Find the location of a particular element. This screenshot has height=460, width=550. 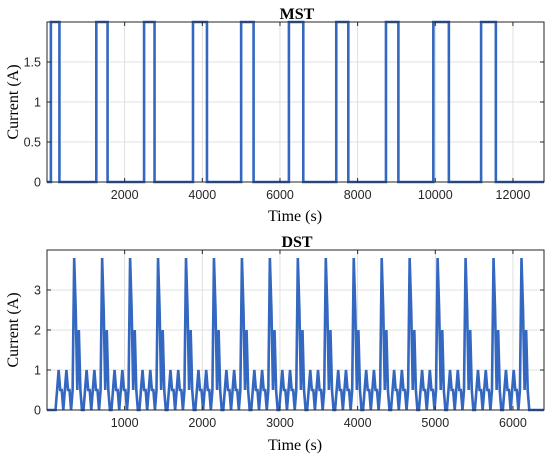

dst-ytick-label: 3 is located at coordinates (37, 291).